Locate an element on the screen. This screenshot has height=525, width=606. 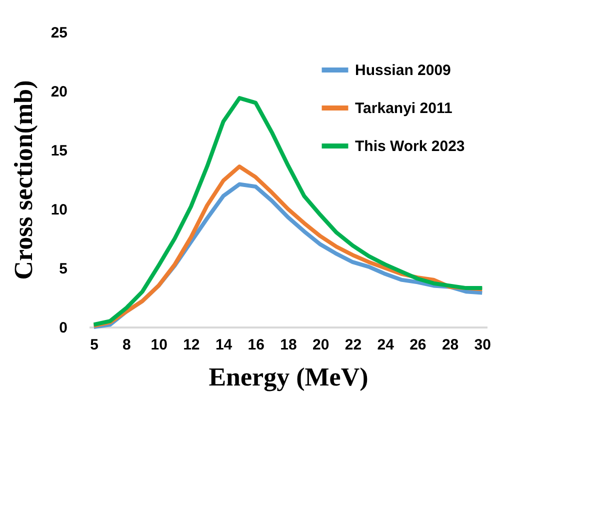
legend-label: Hussian 2009 is located at coordinates (403, 70).